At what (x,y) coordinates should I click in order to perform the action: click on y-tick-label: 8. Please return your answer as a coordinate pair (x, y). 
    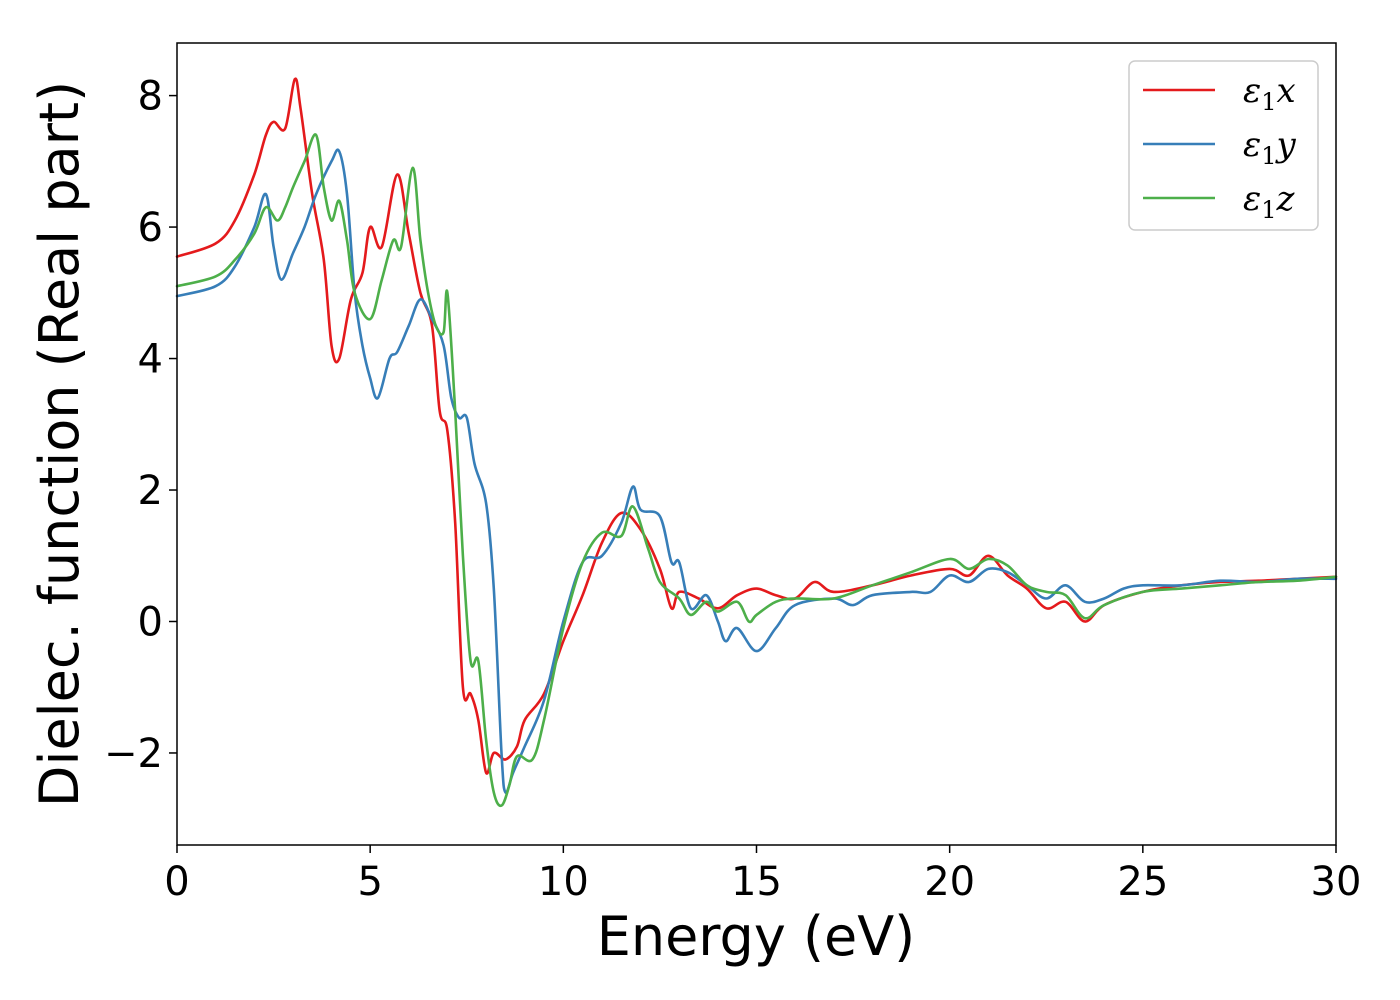
    Looking at the image, I should click on (150, 97).